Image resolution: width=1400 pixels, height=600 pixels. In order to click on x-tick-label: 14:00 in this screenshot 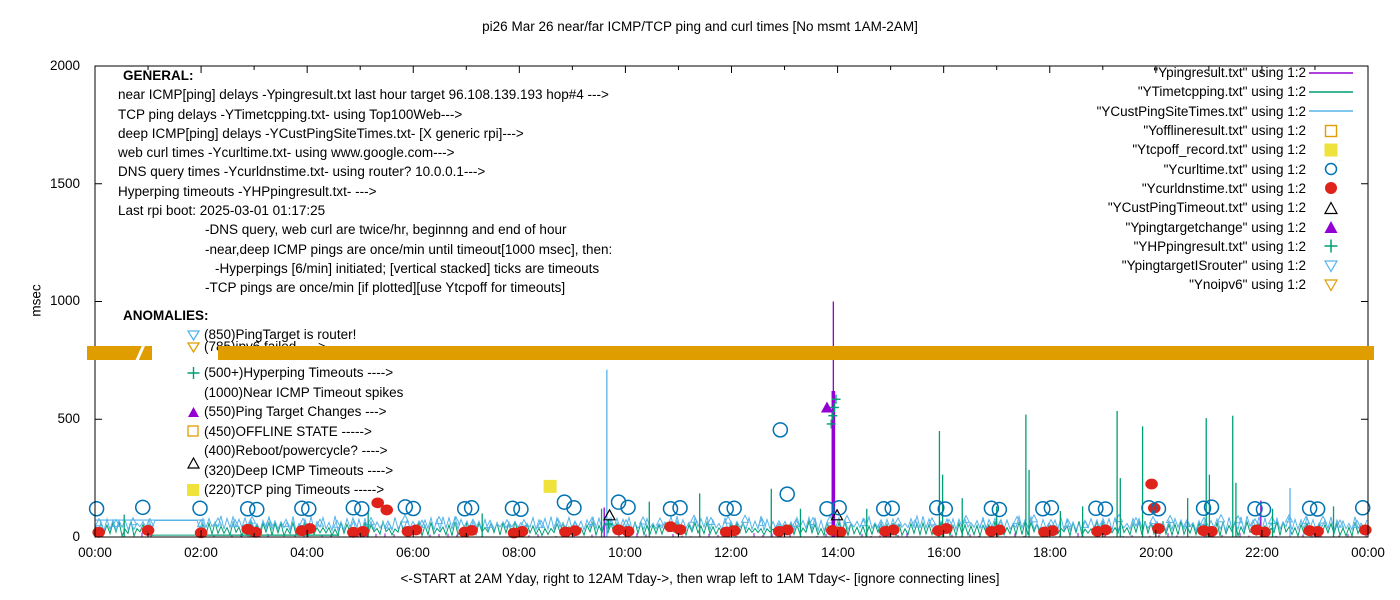, I will do `click(838, 552)`.